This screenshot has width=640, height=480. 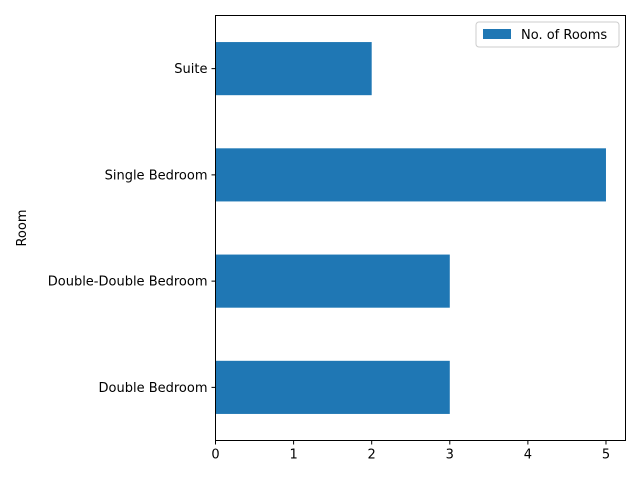 What do you see at coordinates (156, 175) in the screenshot?
I see `y-tick-label: Single Bedroom` at bounding box center [156, 175].